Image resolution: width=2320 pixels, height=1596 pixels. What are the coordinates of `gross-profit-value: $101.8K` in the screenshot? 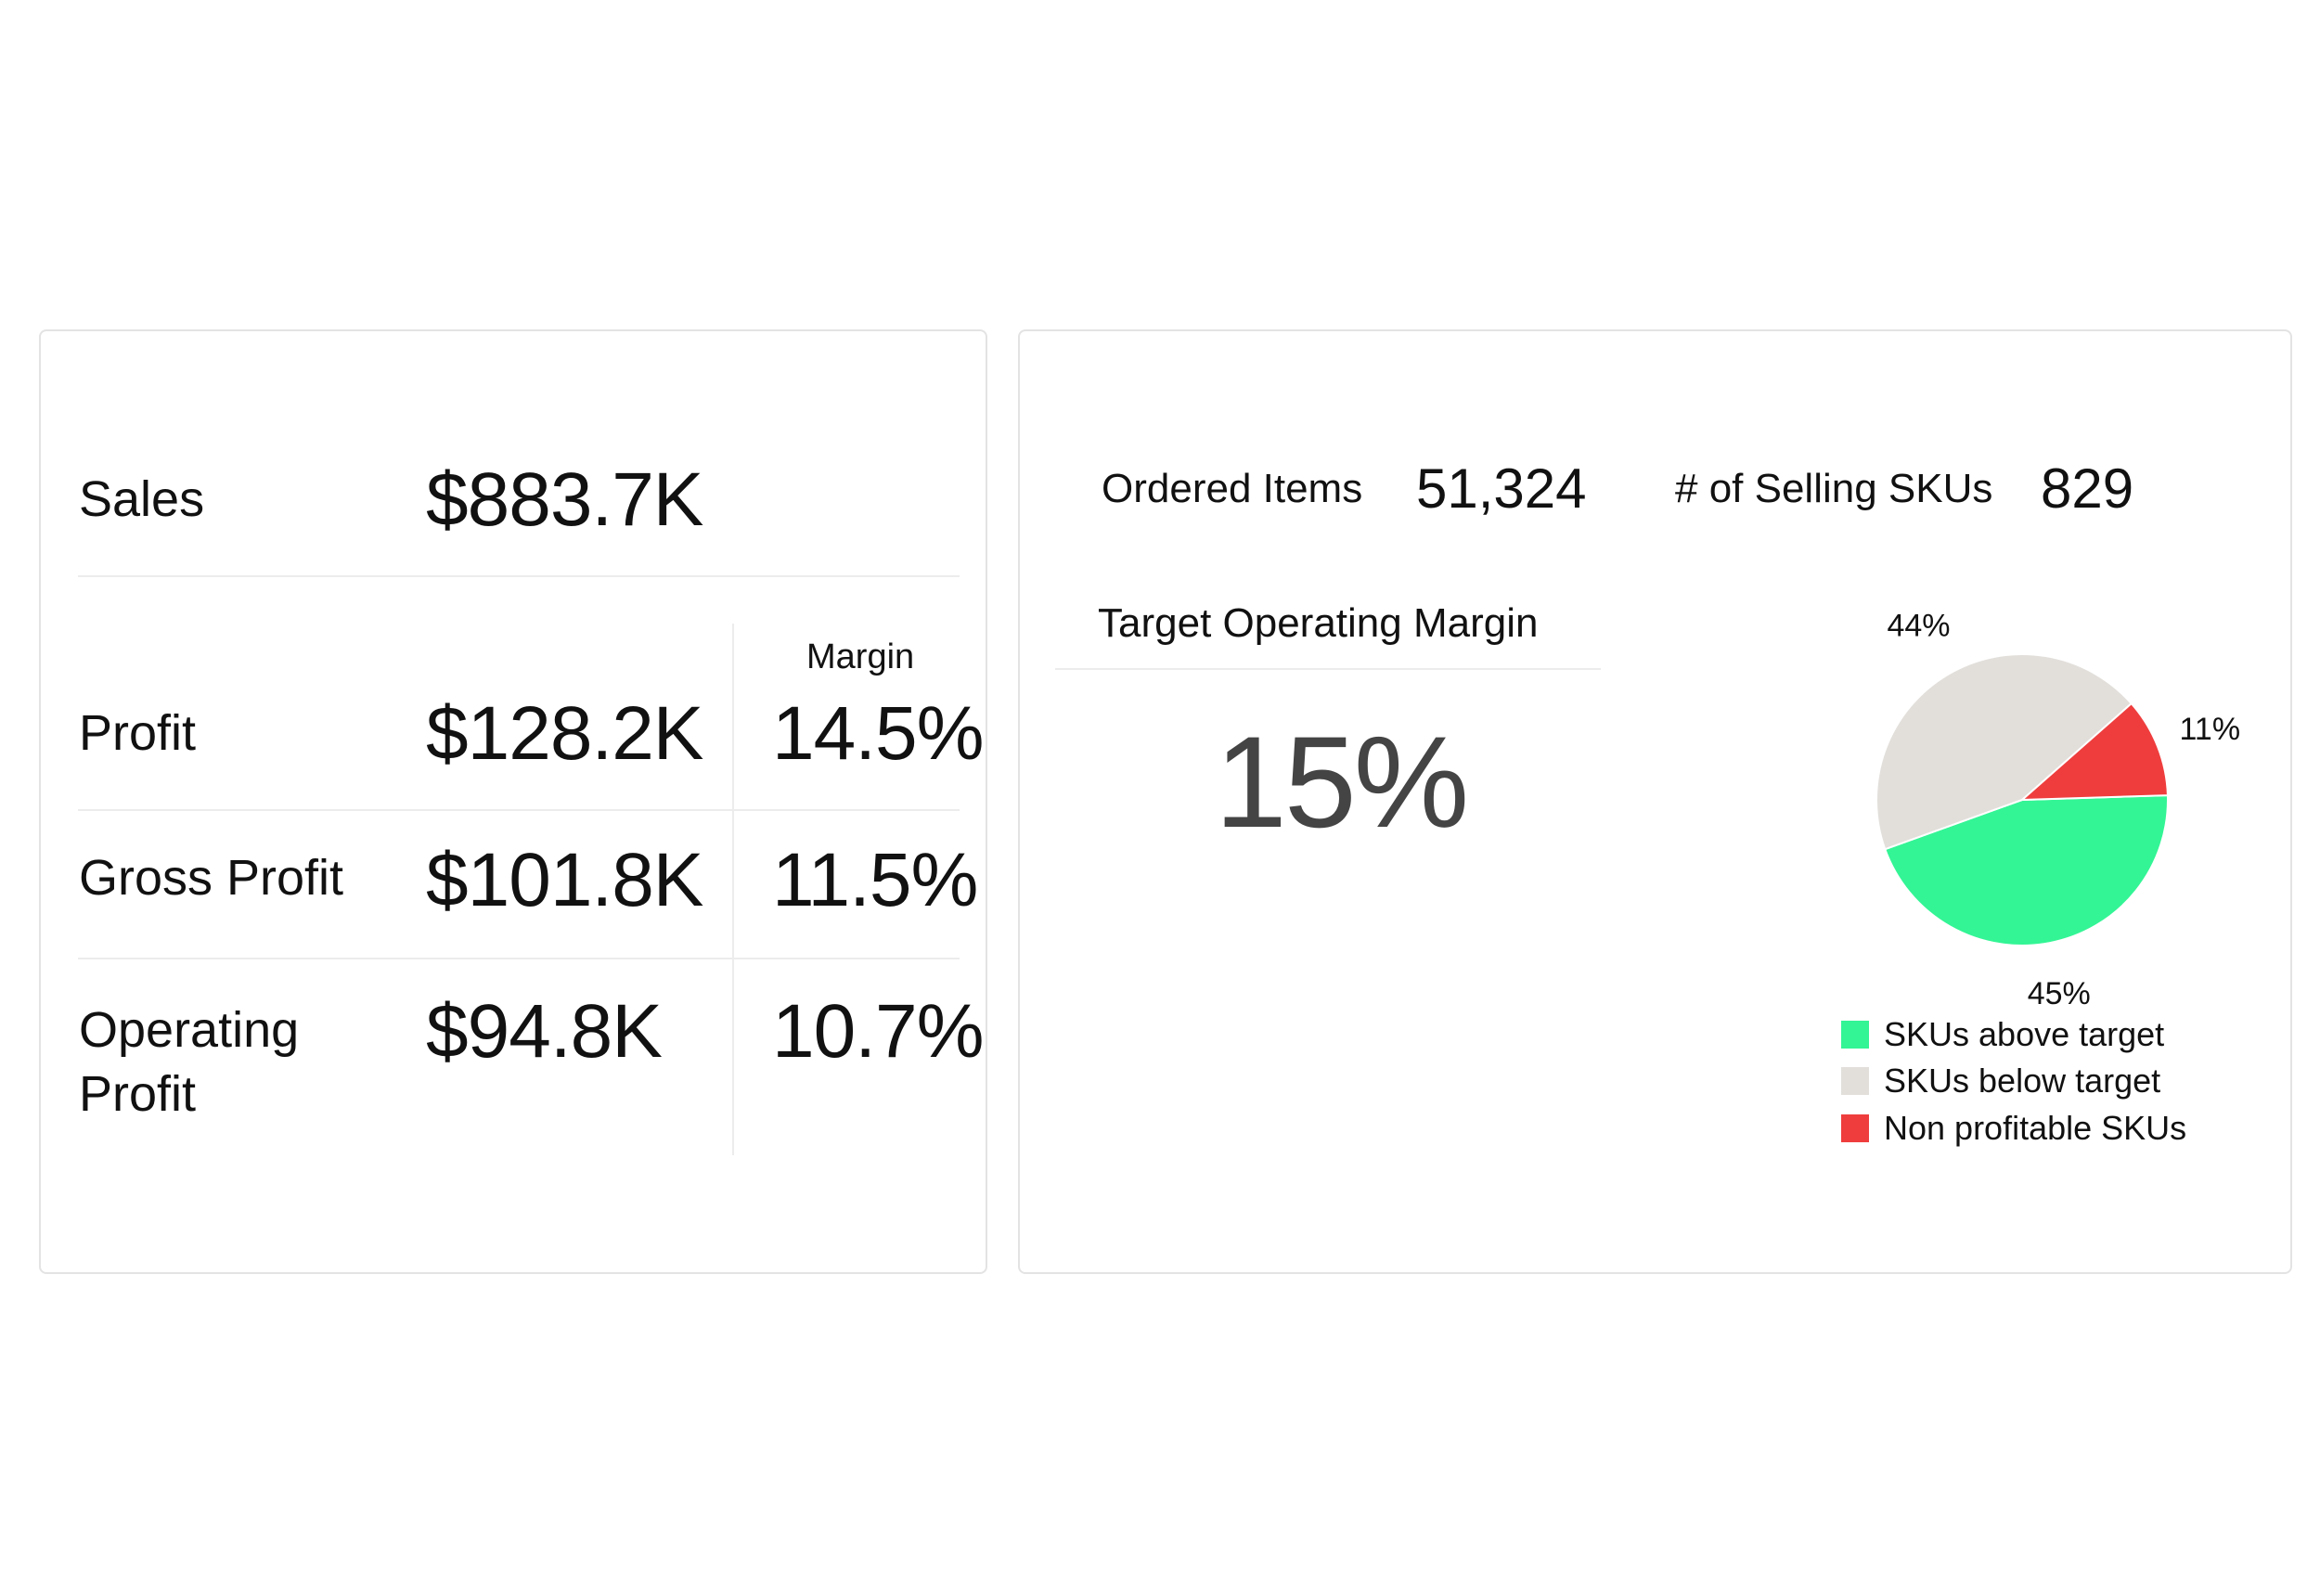 It's located at (565, 880).